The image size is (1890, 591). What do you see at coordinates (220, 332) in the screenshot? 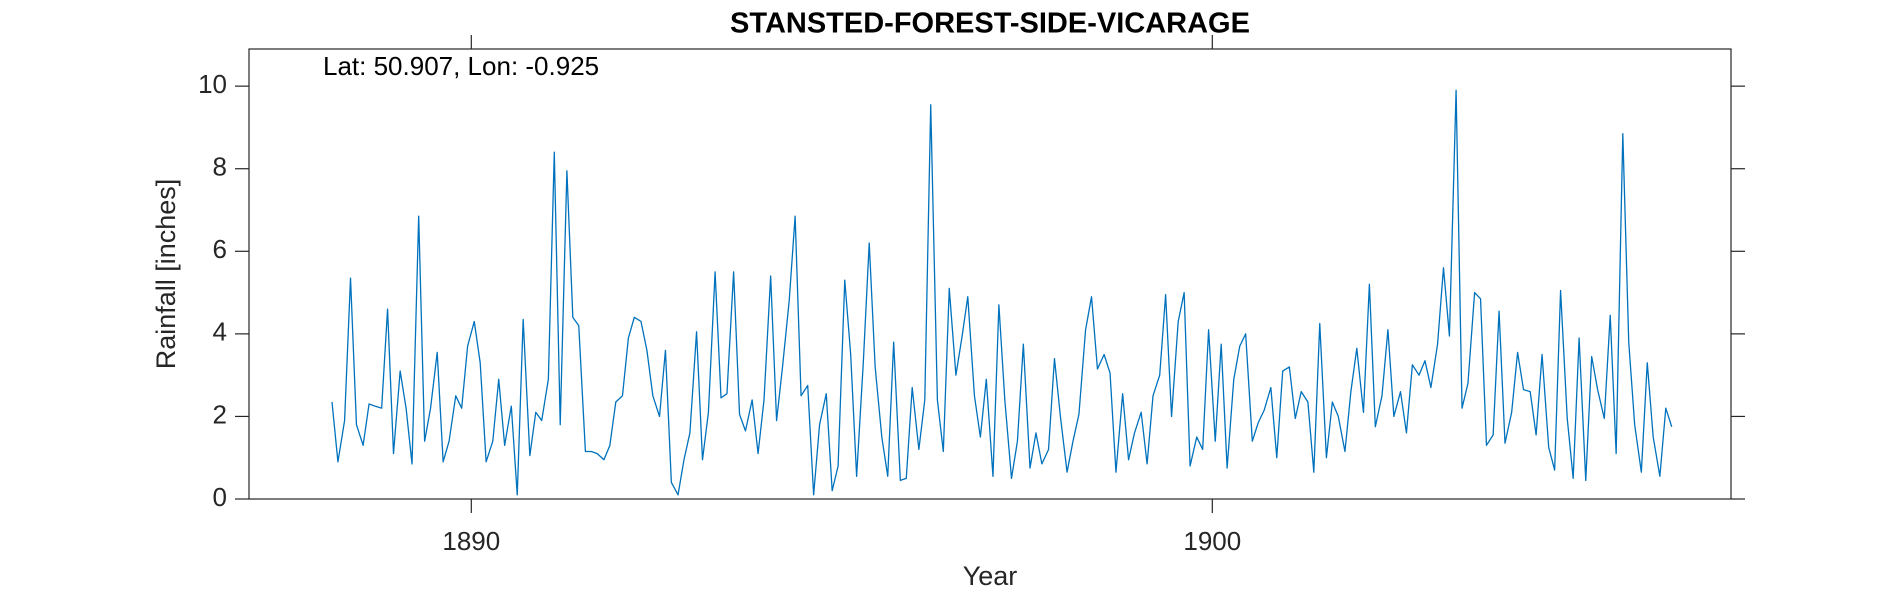
I see `y-tick-label: 4` at bounding box center [220, 332].